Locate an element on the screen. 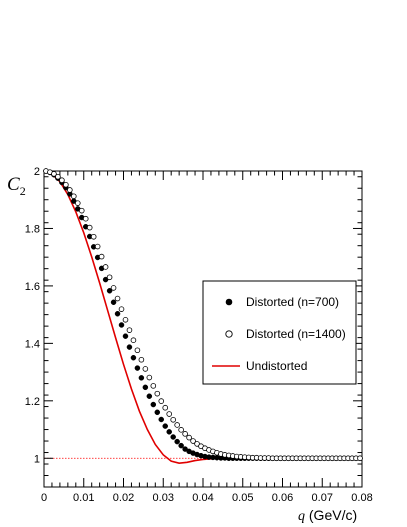 The image size is (407, 527). y-tick-label: 1.6 is located at coordinates (32, 287).